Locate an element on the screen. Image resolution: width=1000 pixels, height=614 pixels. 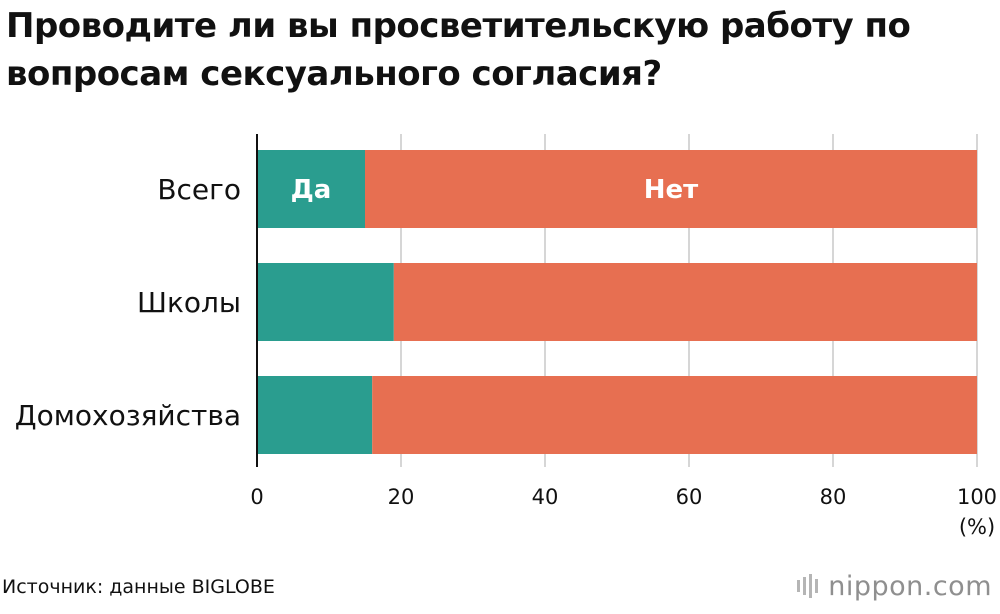
series-label: Нет is located at coordinates (671, 190).